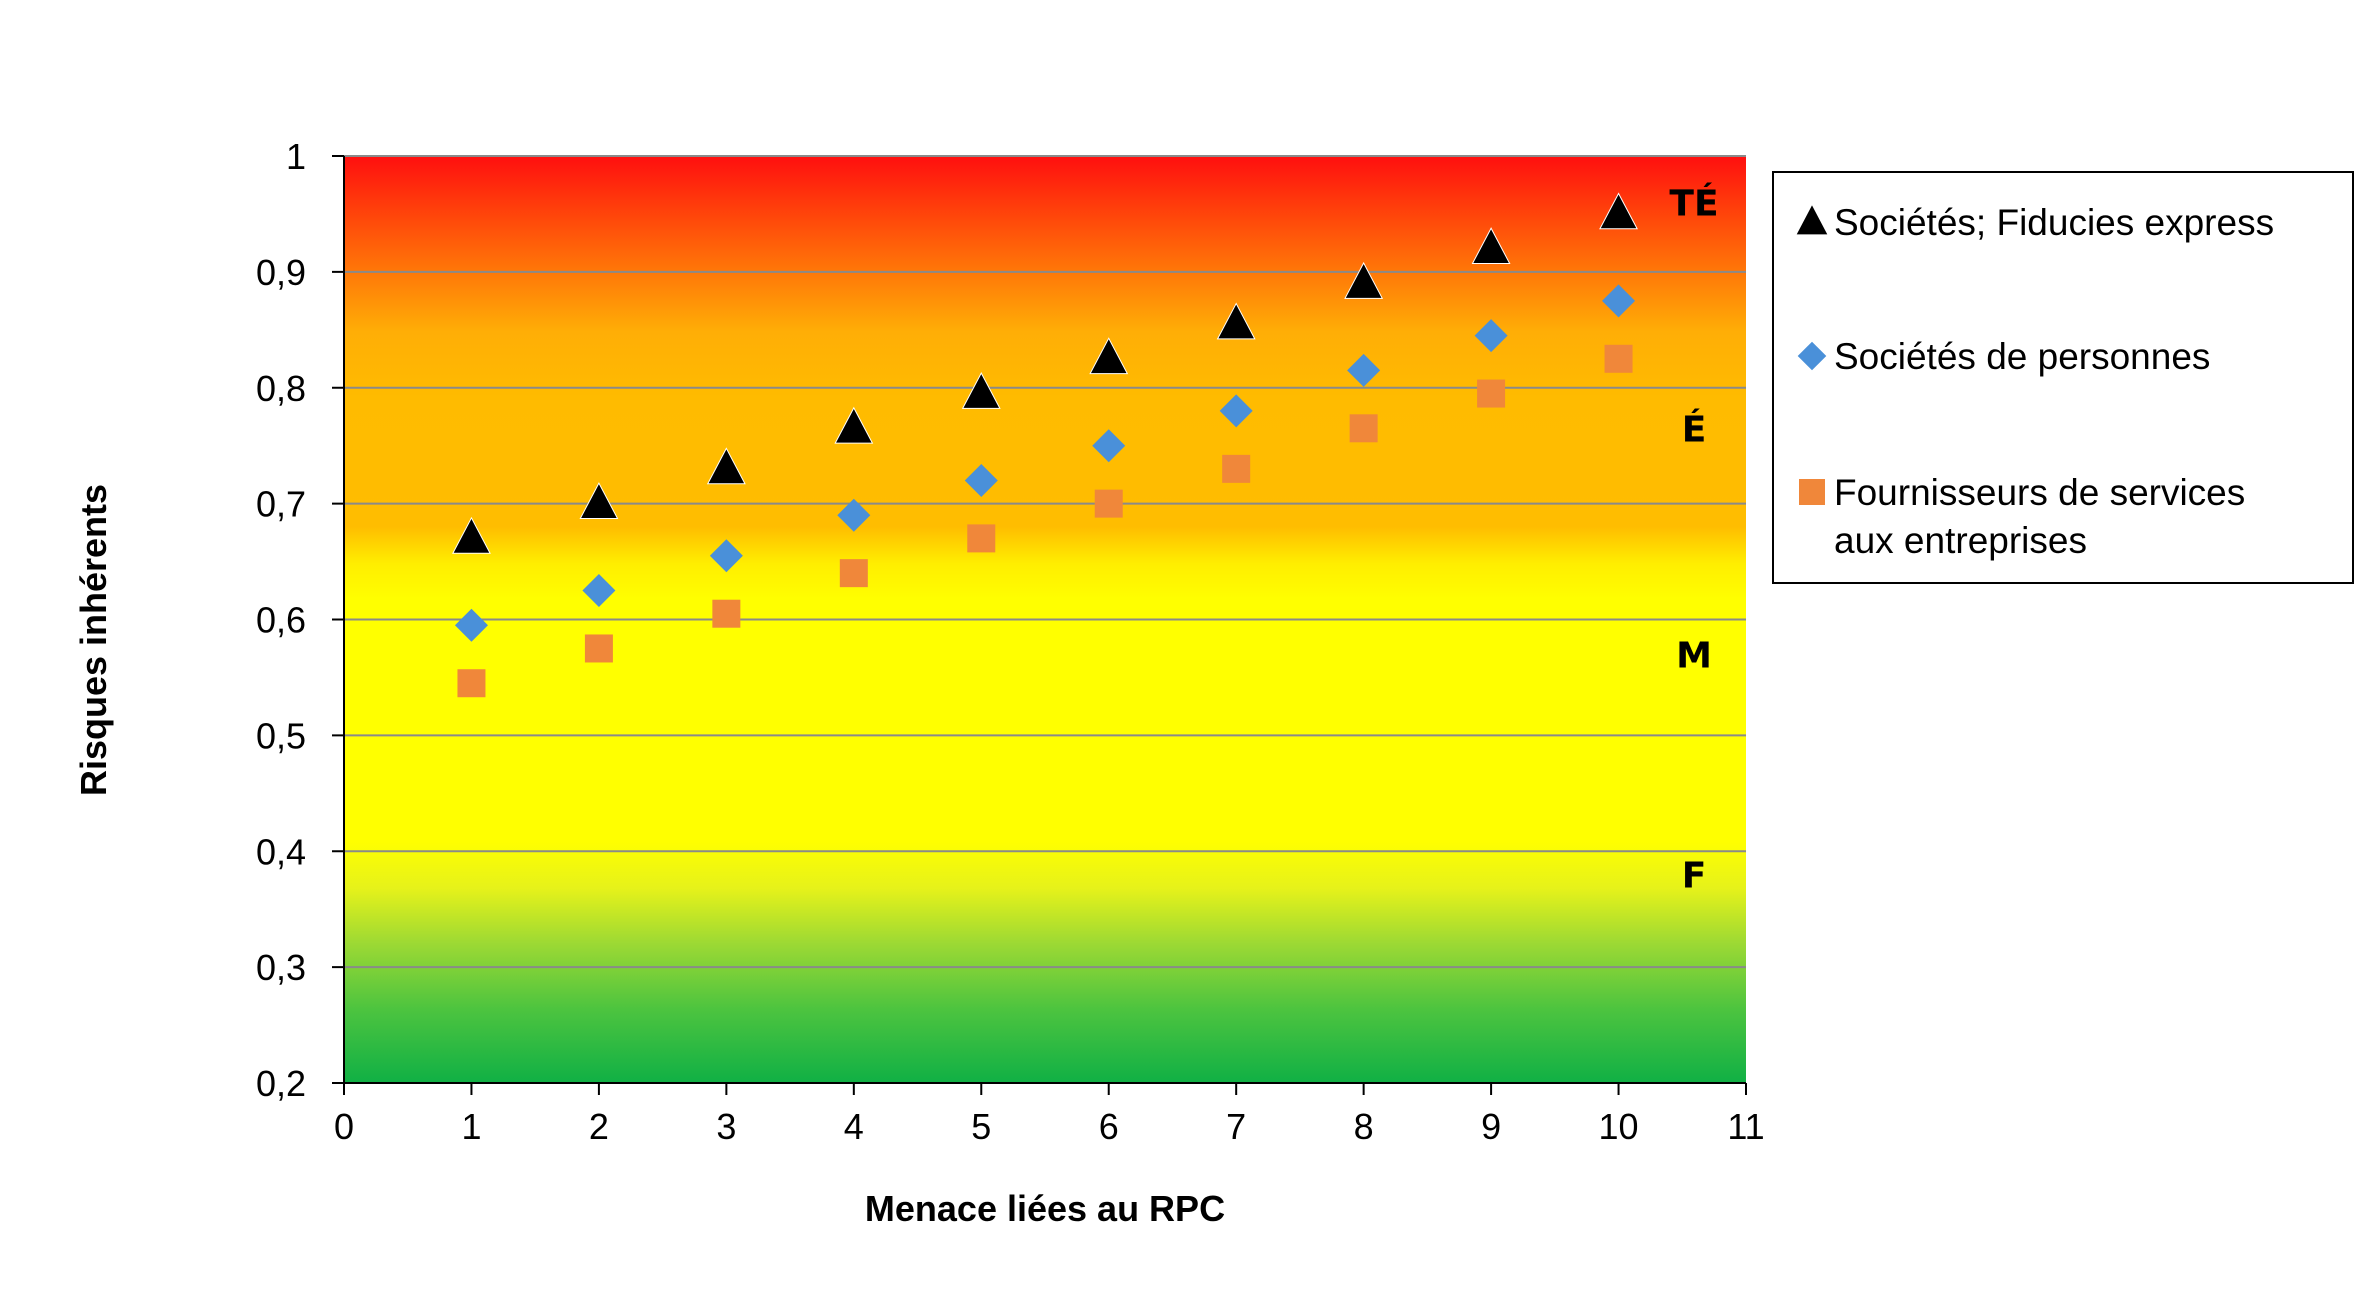 This screenshot has width=2362, height=1302. Describe the element at coordinates (471, 1126) in the screenshot. I see `x-tick-label: 1` at that location.